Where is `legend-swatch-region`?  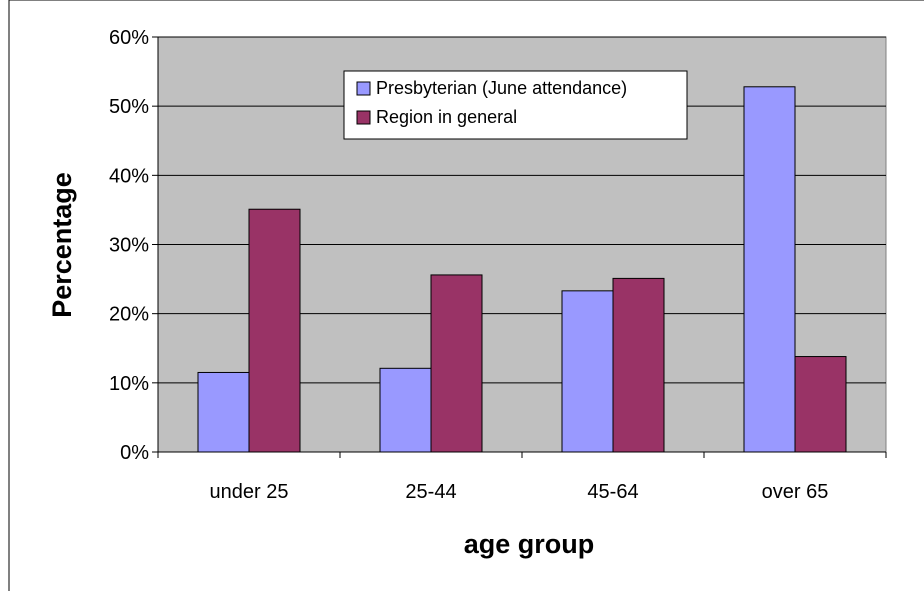 legend-swatch-region is located at coordinates (363, 117).